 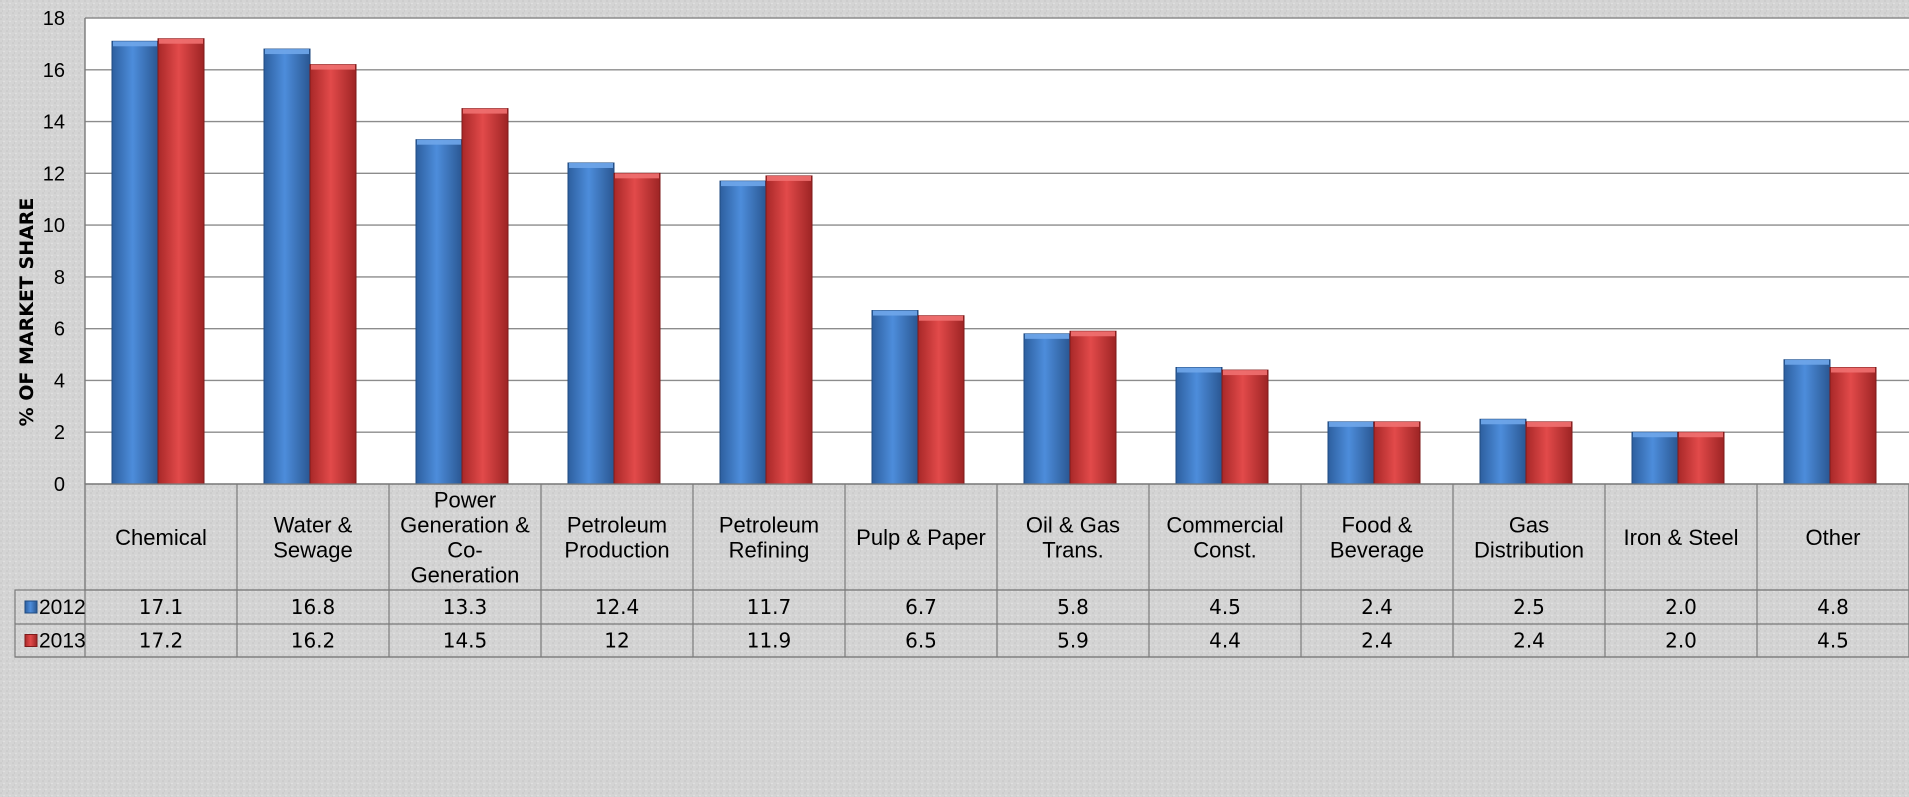 What do you see at coordinates (921, 607) in the screenshot?
I see `data-cell: 6.7` at bounding box center [921, 607].